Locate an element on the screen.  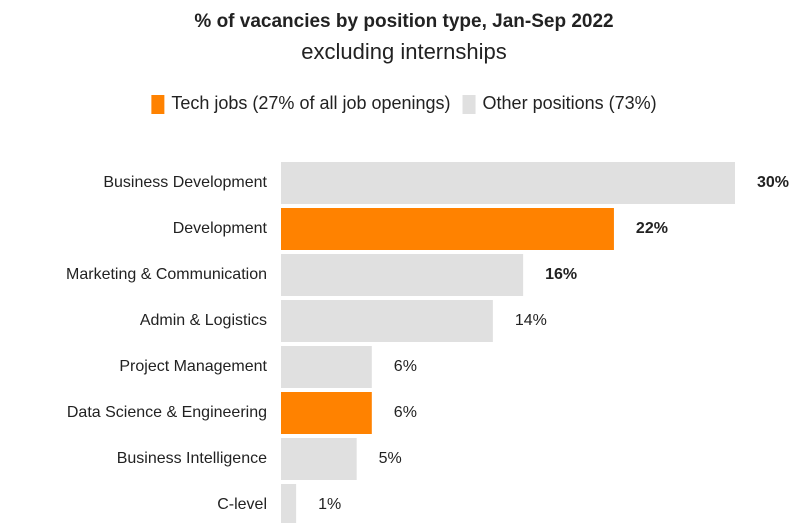
category-label: C-level is located at coordinates (242, 504).